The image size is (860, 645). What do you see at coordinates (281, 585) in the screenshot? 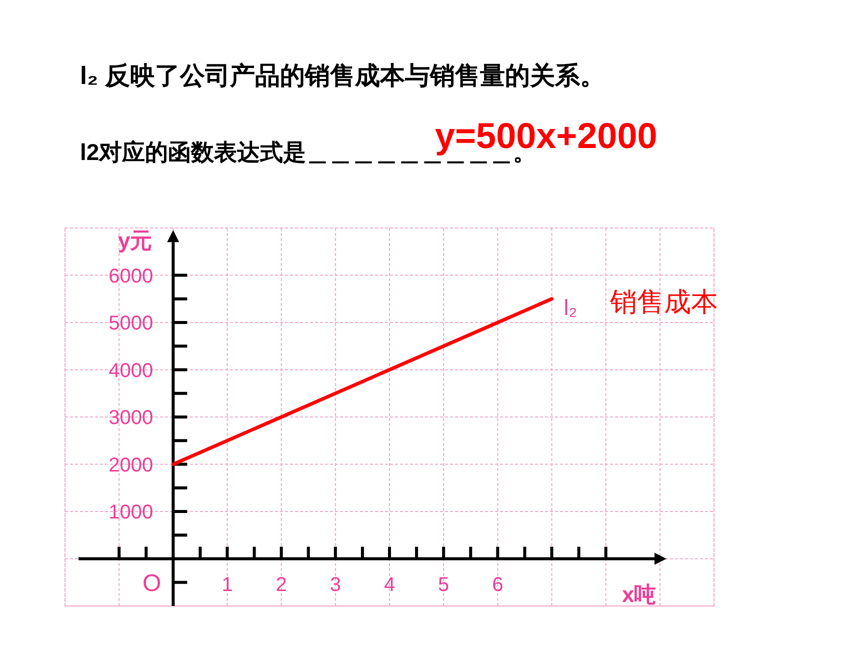
I see `x-tick-label: 2` at bounding box center [281, 585].